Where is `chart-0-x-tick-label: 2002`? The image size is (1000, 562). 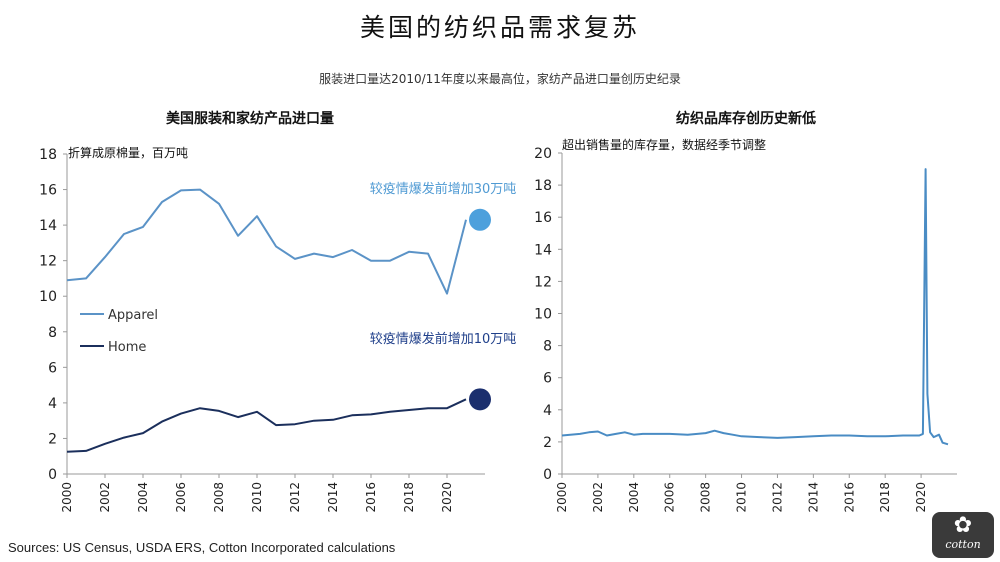 chart-0-x-tick-label: 2002 is located at coordinates (105, 497).